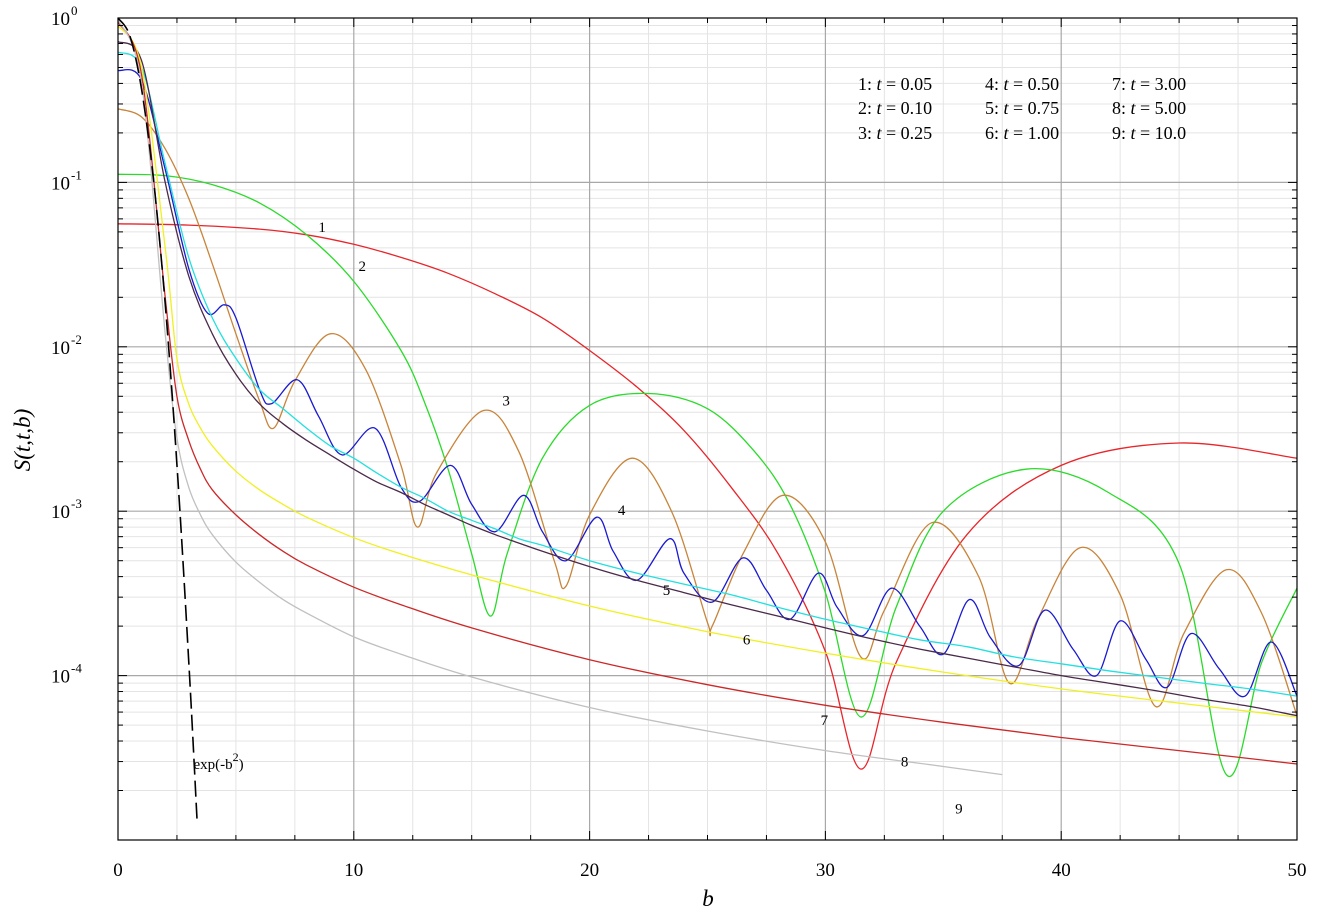  I want to click on curve-label-text: exp(-b, so click(212, 765).